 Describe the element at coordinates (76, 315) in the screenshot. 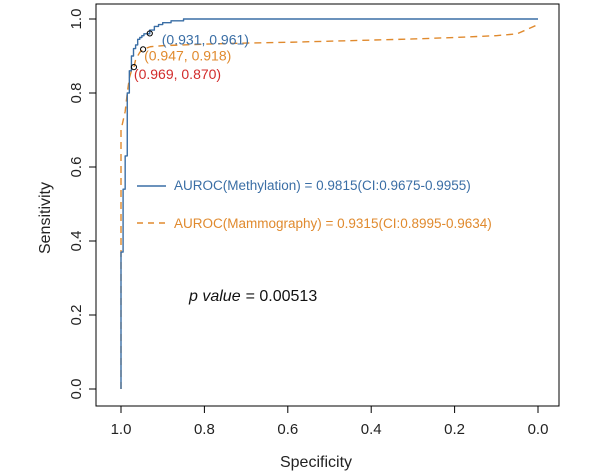

I see `y-tick-label: 0.2` at that location.